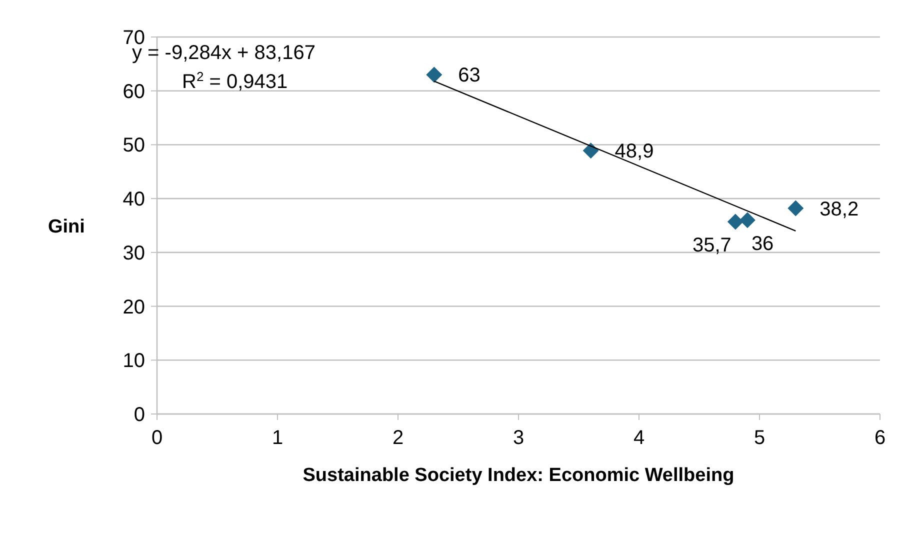 This screenshot has width=905, height=533. What do you see at coordinates (278, 438) in the screenshot?
I see `x-tick-label: 1` at bounding box center [278, 438].